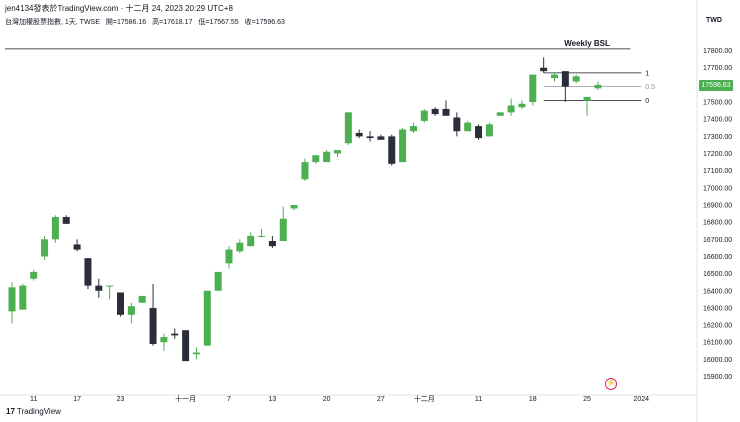 This screenshot has height=422, width=740. What do you see at coordinates (717, 205) in the screenshot?
I see `price-tick-label: 16900.00` at bounding box center [717, 205].